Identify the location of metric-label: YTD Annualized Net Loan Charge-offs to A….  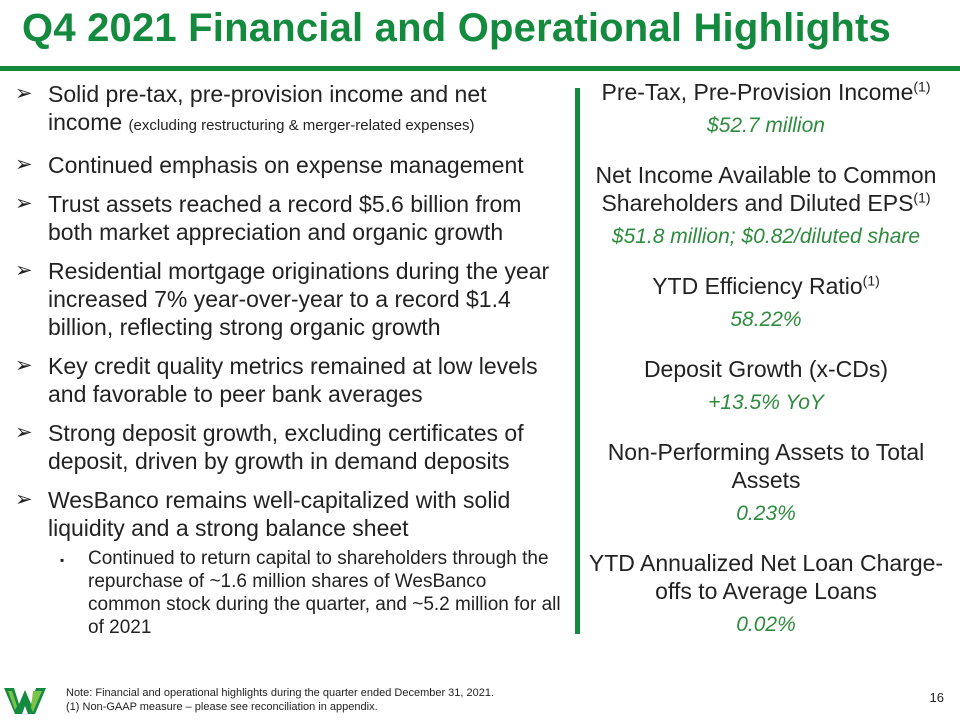
(766, 577).